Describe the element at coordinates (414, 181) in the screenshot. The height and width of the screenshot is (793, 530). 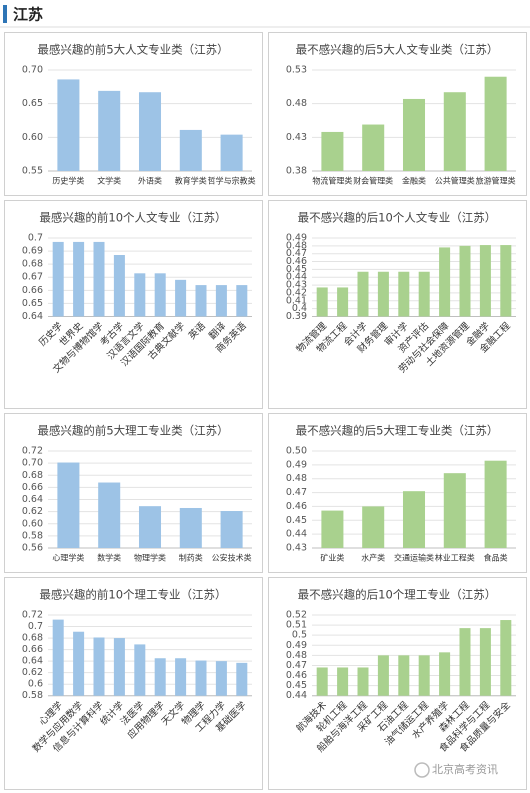
I see `x-tick-label: 金融类` at that location.